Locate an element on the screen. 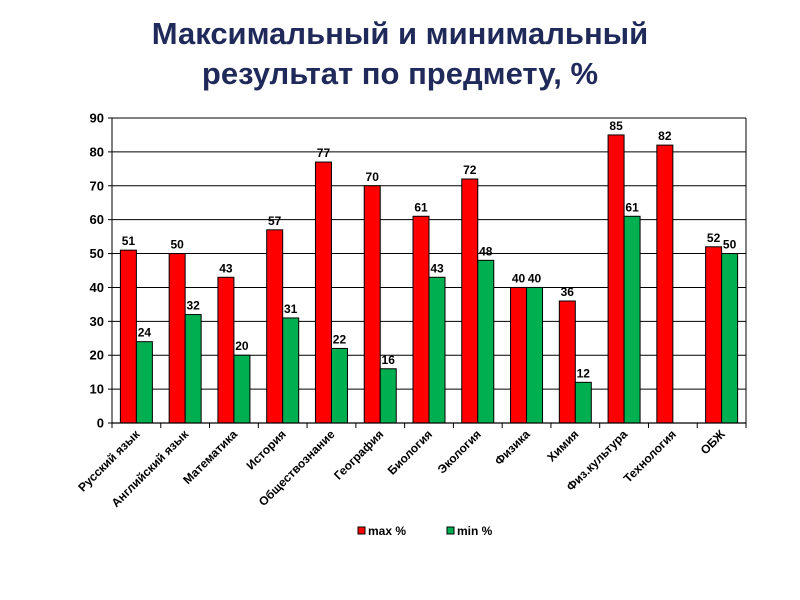 Image resolution: width=800 pixels, height=600 pixels. y-tick-label: 70 is located at coordinates (97, 185).